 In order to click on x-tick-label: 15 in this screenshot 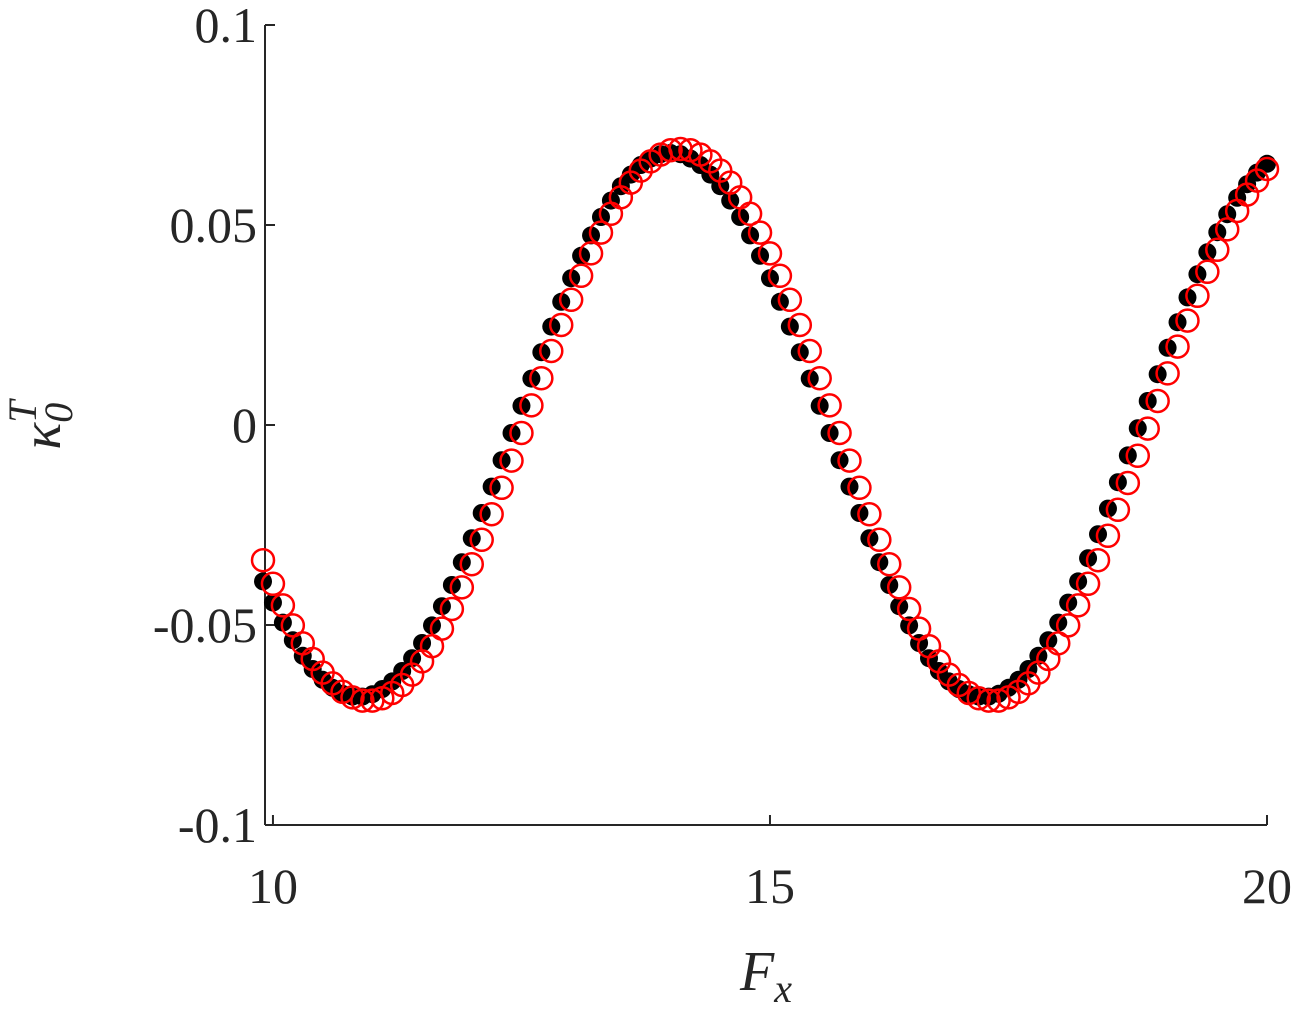, I will do `click(770, 886)`.